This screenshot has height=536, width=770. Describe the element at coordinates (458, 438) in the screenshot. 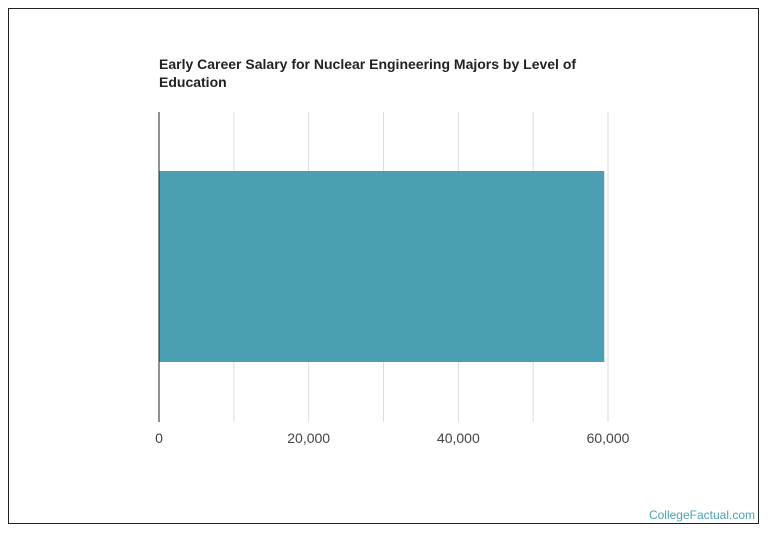

I see `x-tick-label: 40,000` at that location.